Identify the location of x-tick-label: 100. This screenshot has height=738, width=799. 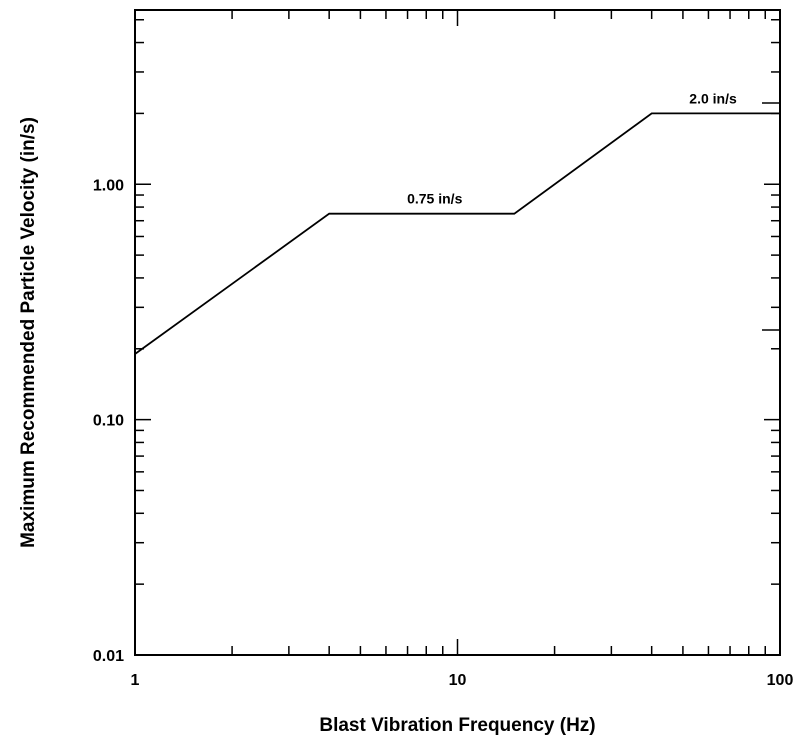
(780, 680).